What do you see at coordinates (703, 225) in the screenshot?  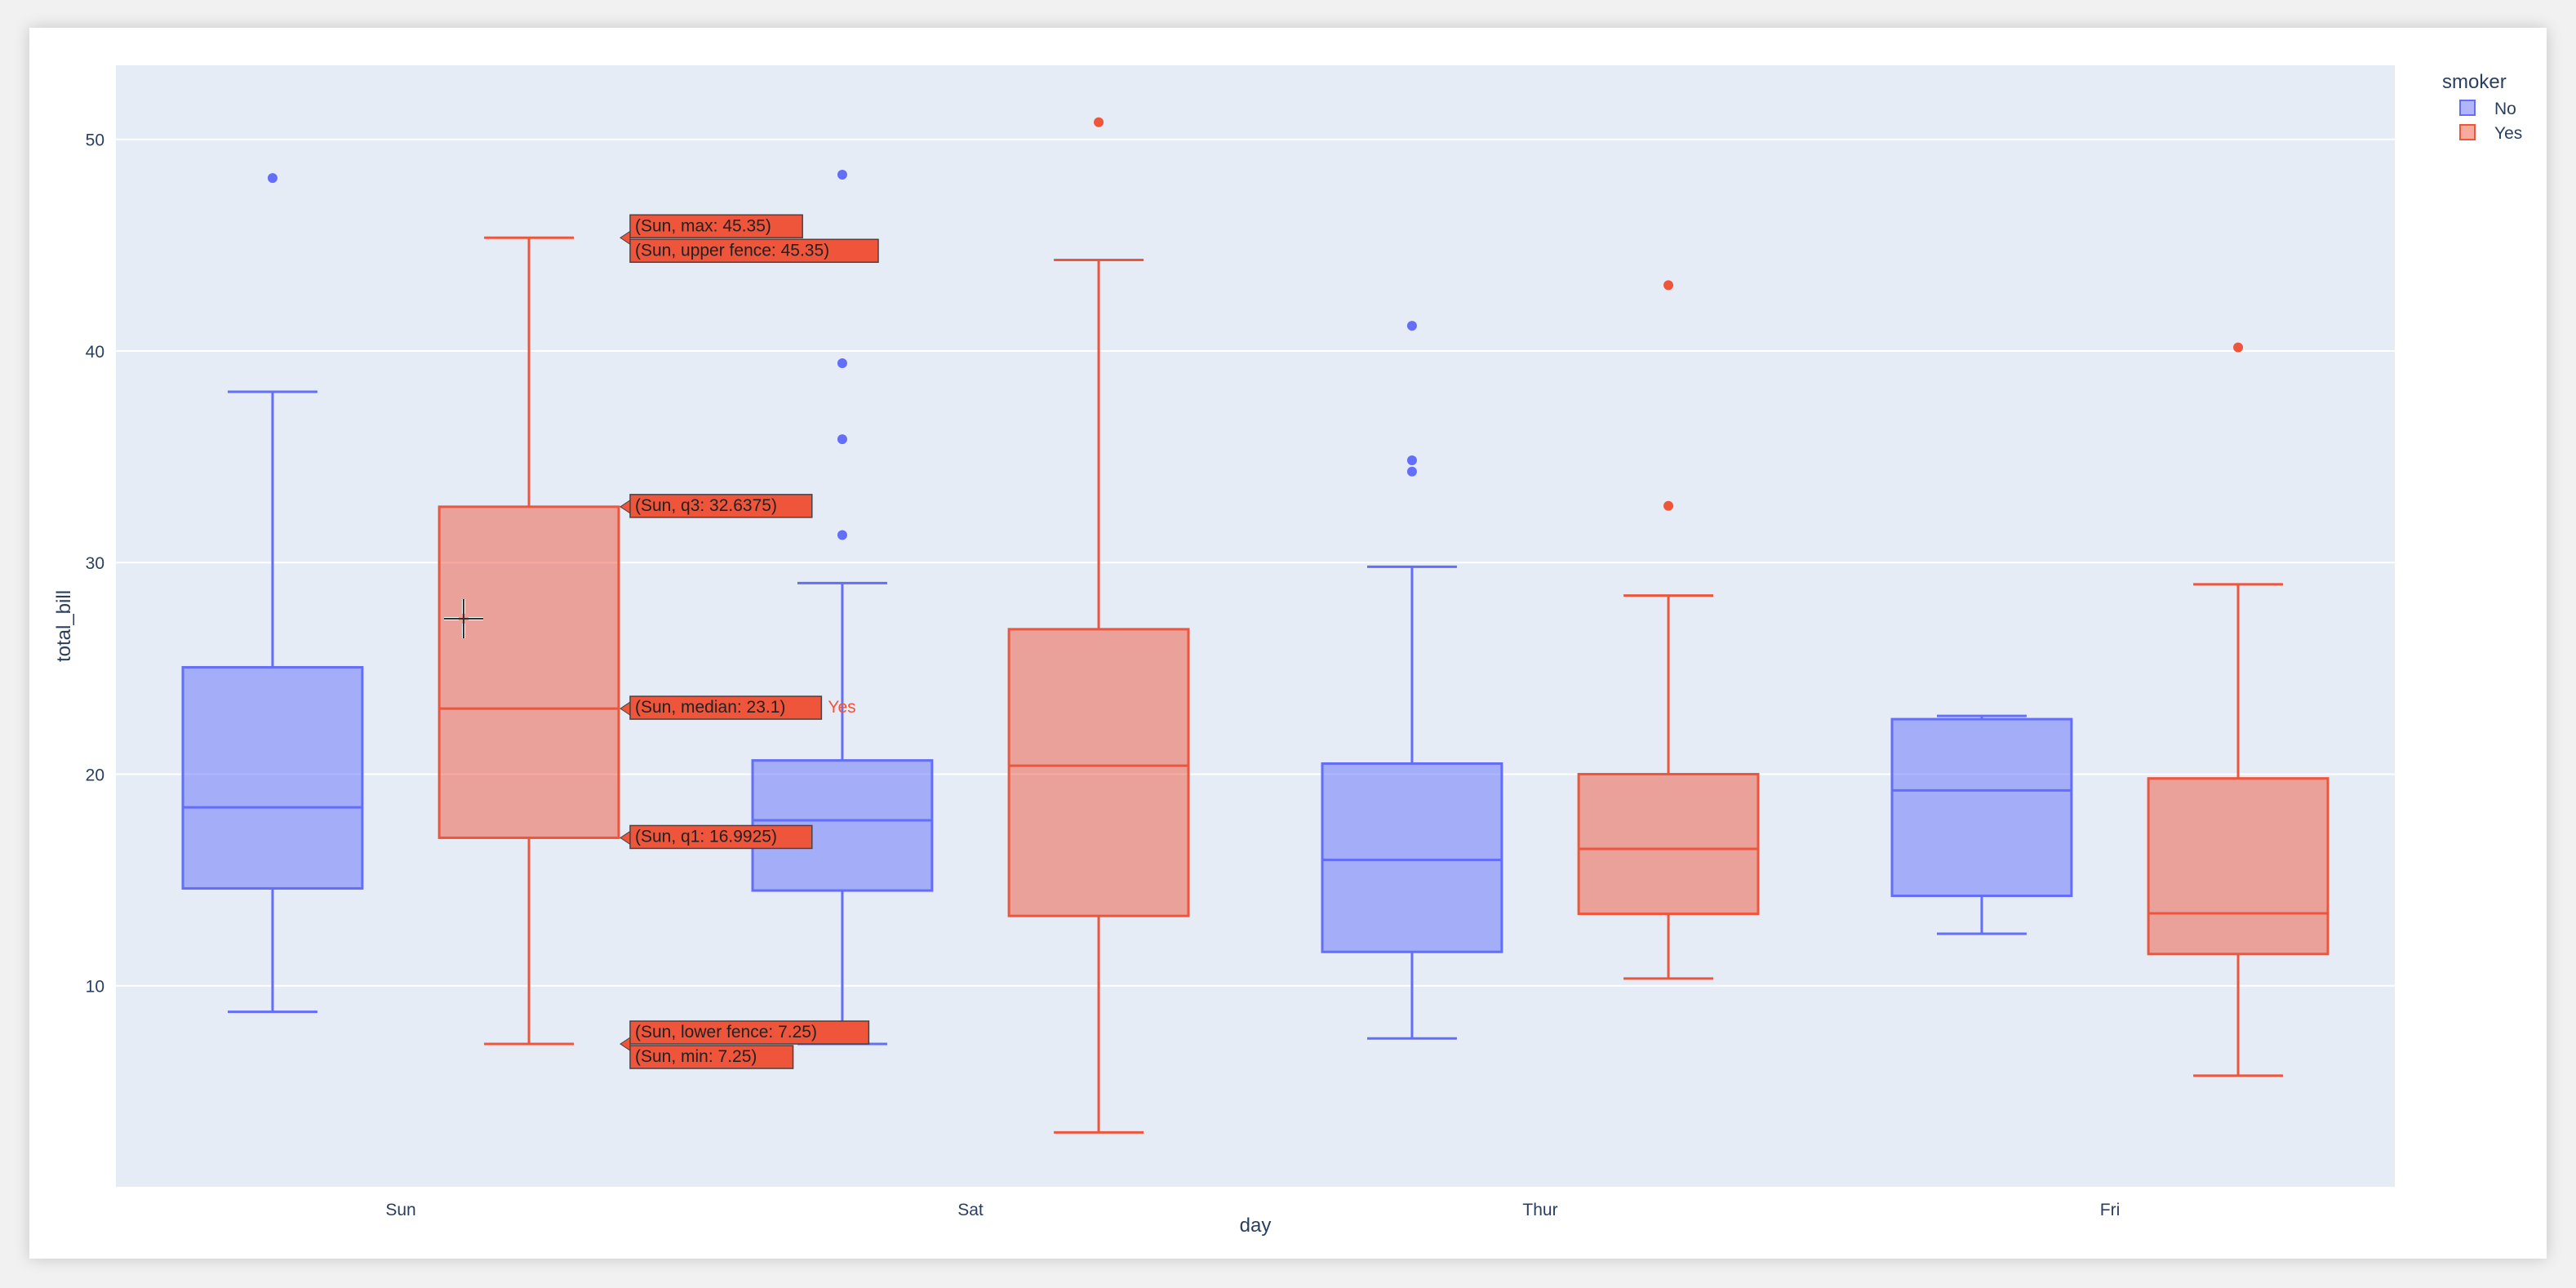 I see `hover-text: (Sun, max: 45.35)` at bounding box center [703, 225].